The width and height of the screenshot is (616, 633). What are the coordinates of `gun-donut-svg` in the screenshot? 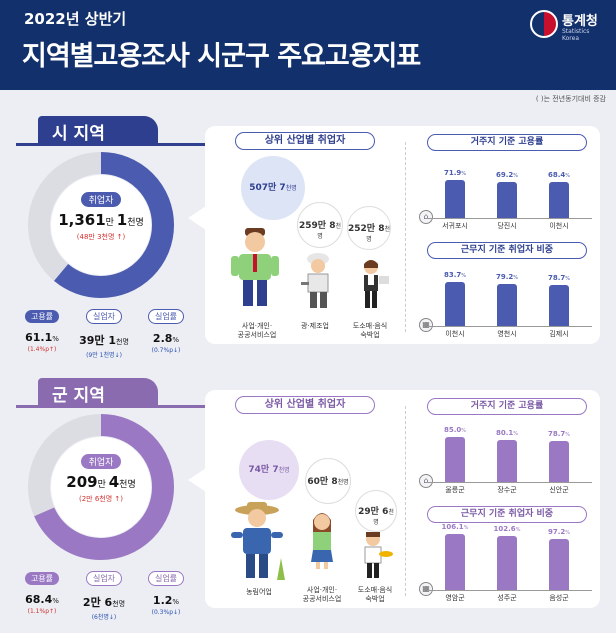 It's located at (101, 487).